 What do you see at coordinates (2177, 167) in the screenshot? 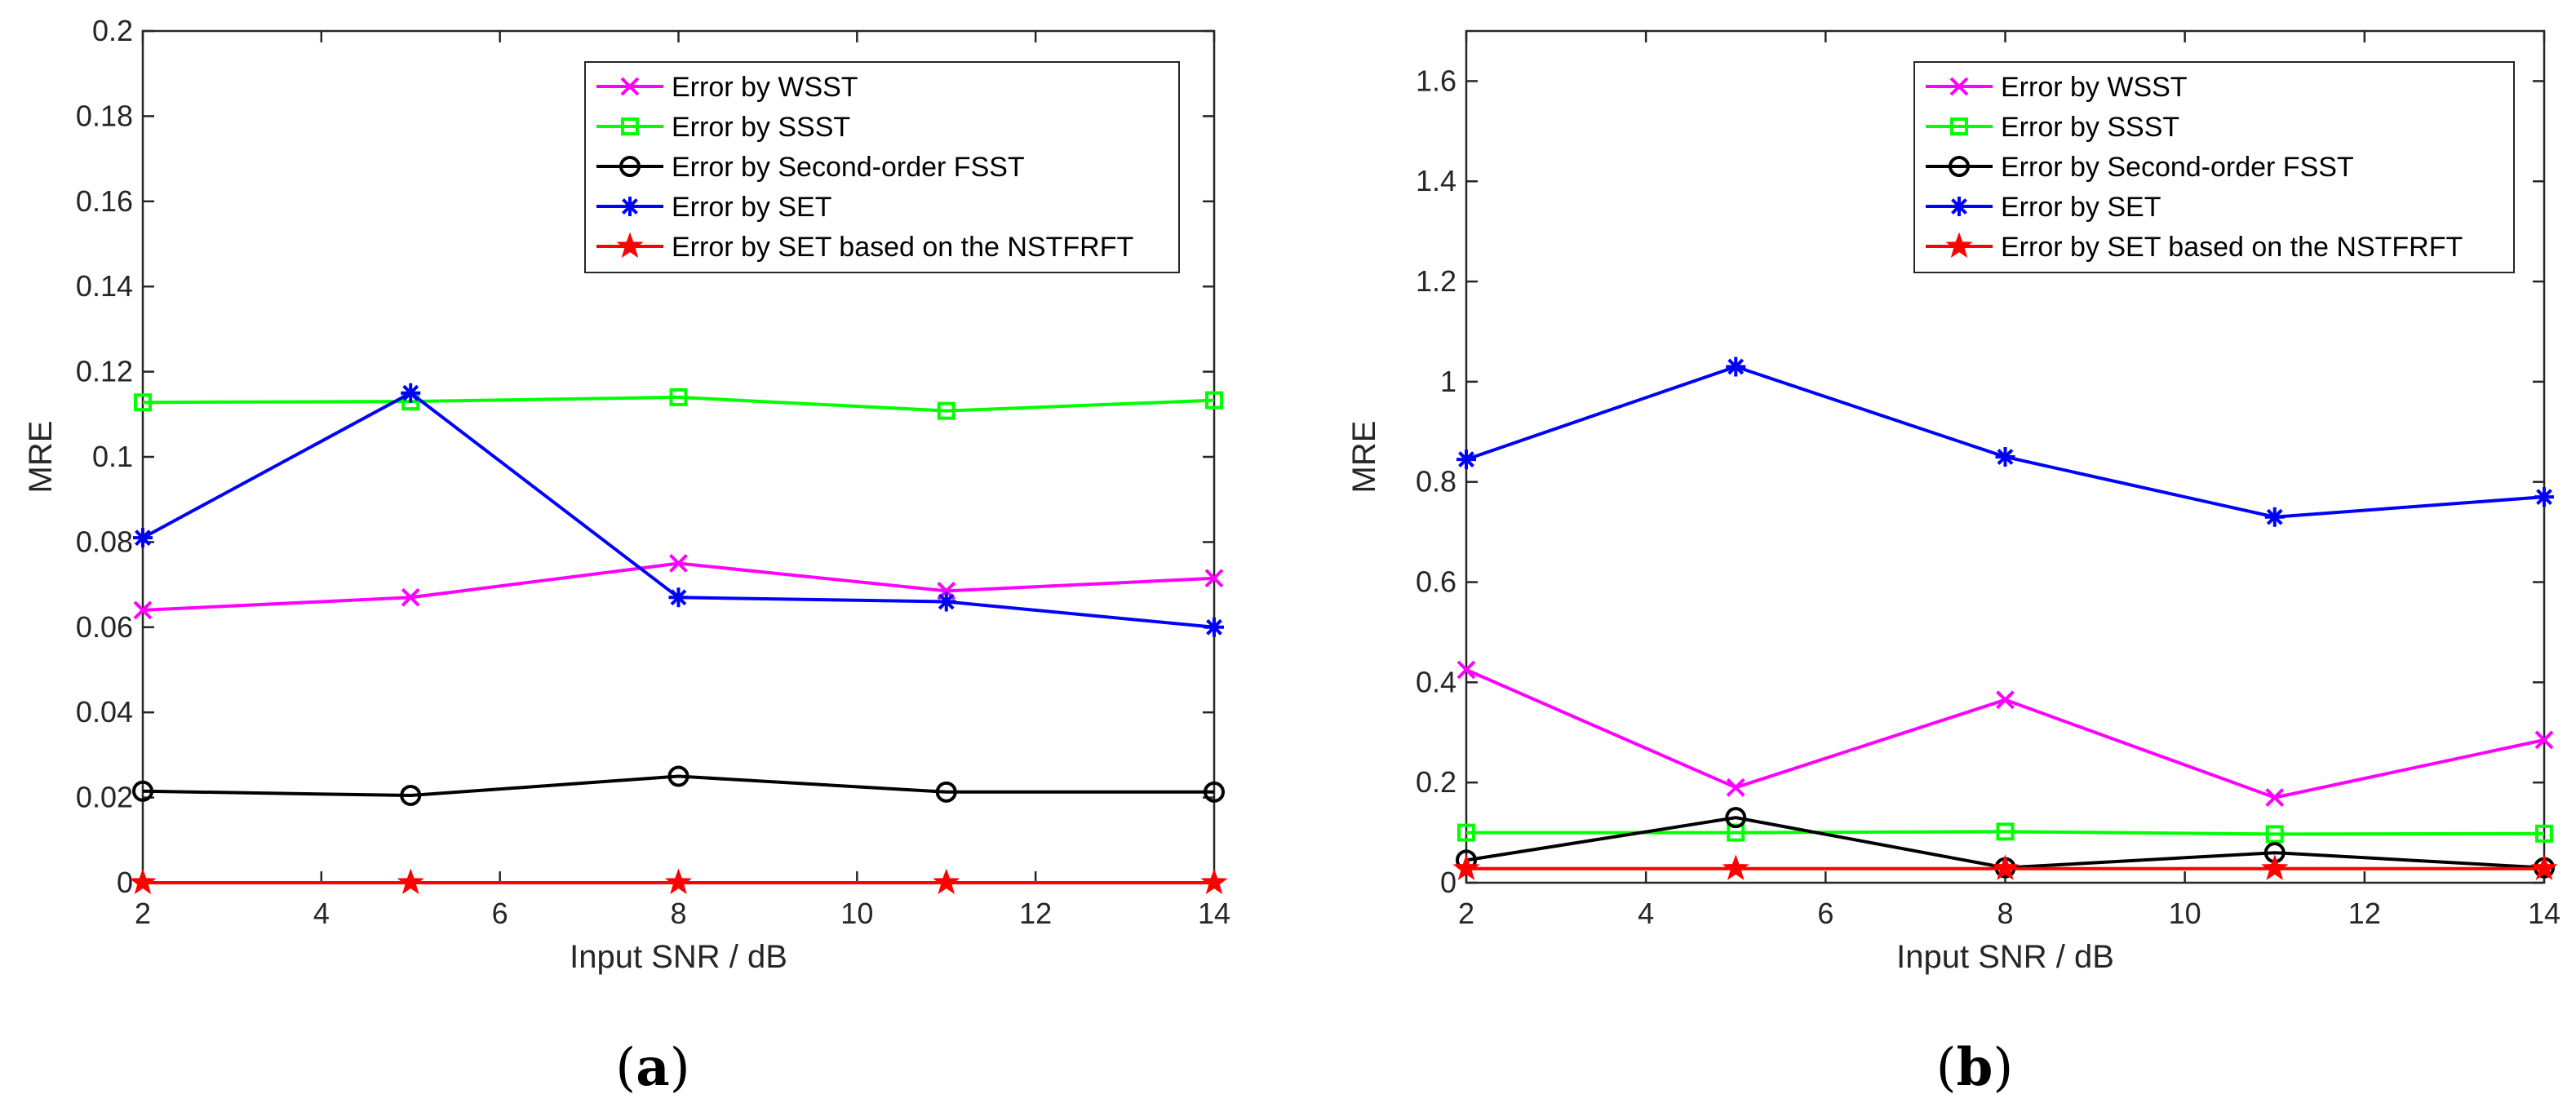
I see `legend-label: Error by Second-order FSST` at bounding box center [2177, 167].